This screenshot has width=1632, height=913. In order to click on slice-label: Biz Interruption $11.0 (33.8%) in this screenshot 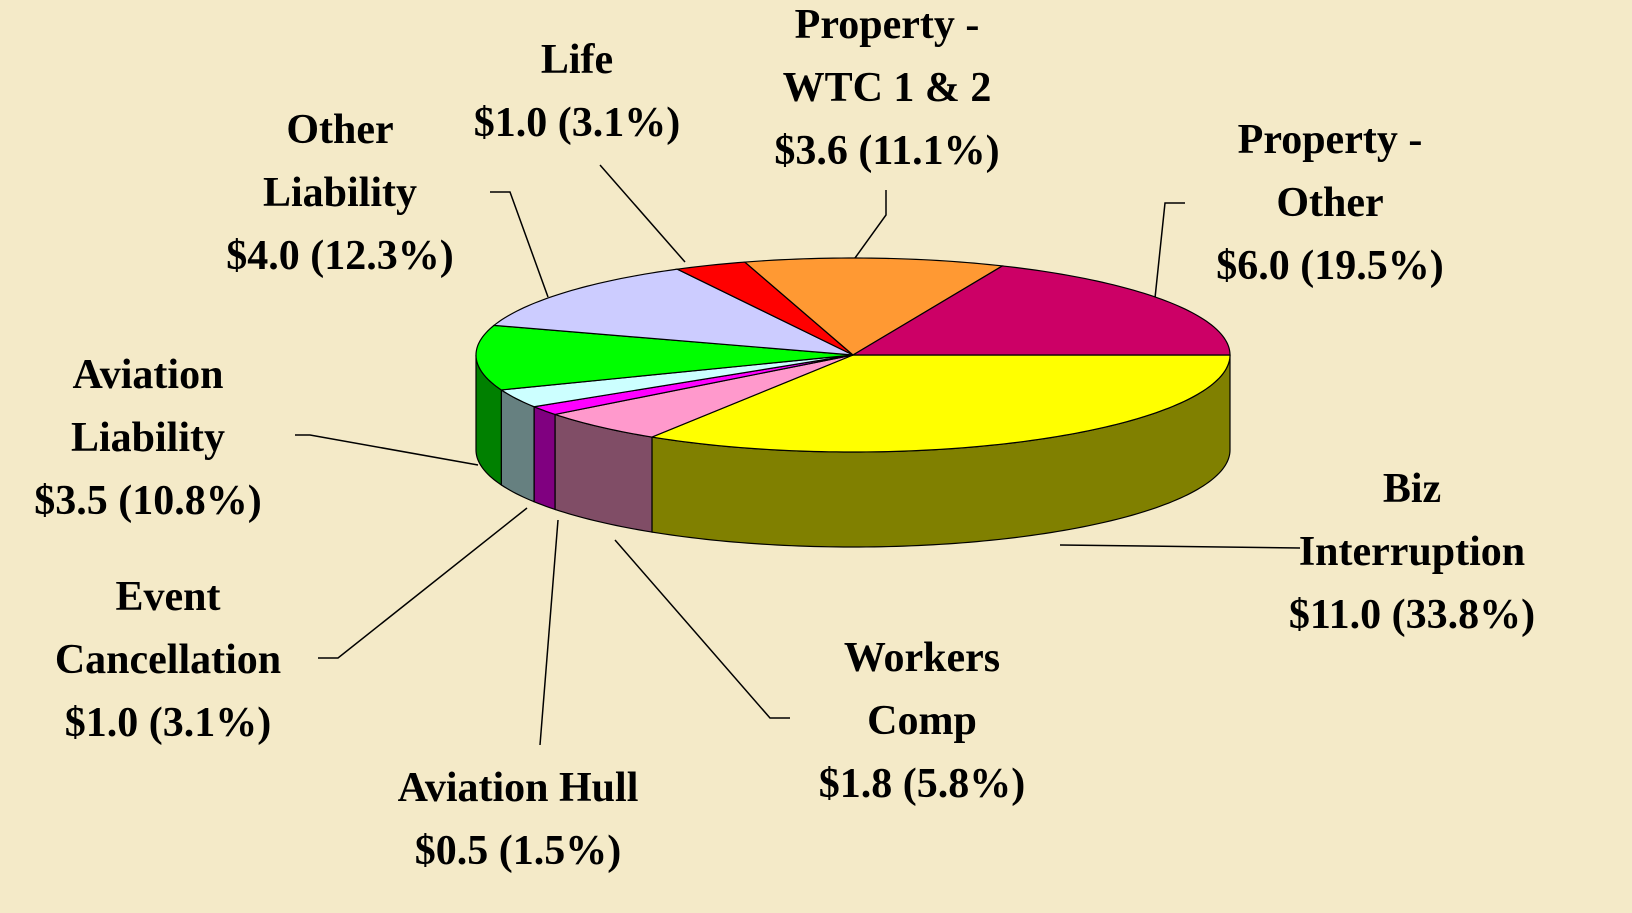, I will do `click(1412, 552)`.